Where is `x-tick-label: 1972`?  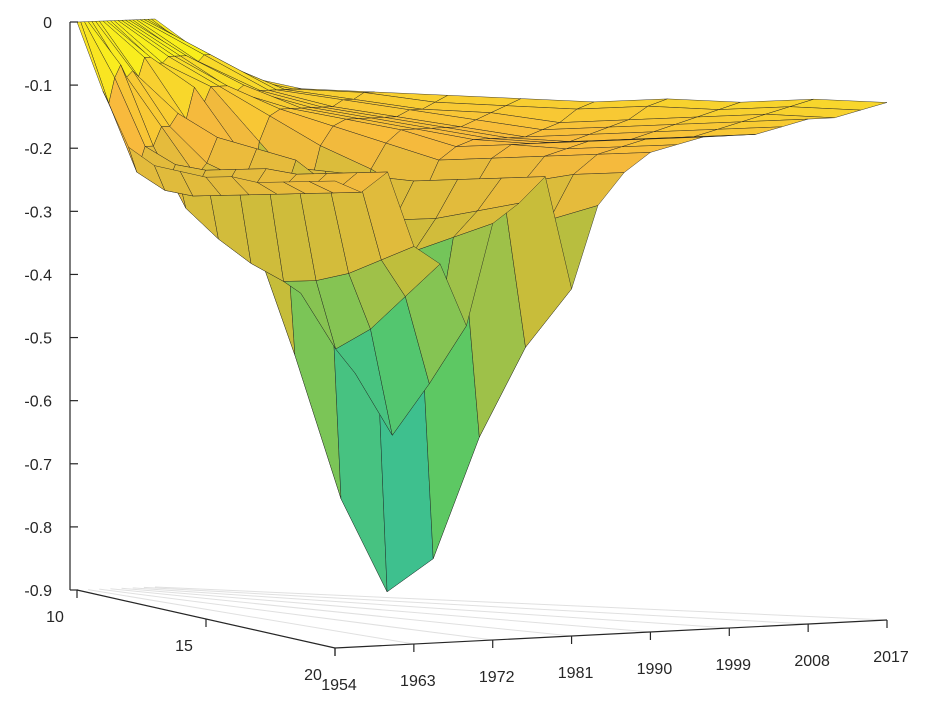
x-tick-label: 1972 is located at coordinates (497, 677).